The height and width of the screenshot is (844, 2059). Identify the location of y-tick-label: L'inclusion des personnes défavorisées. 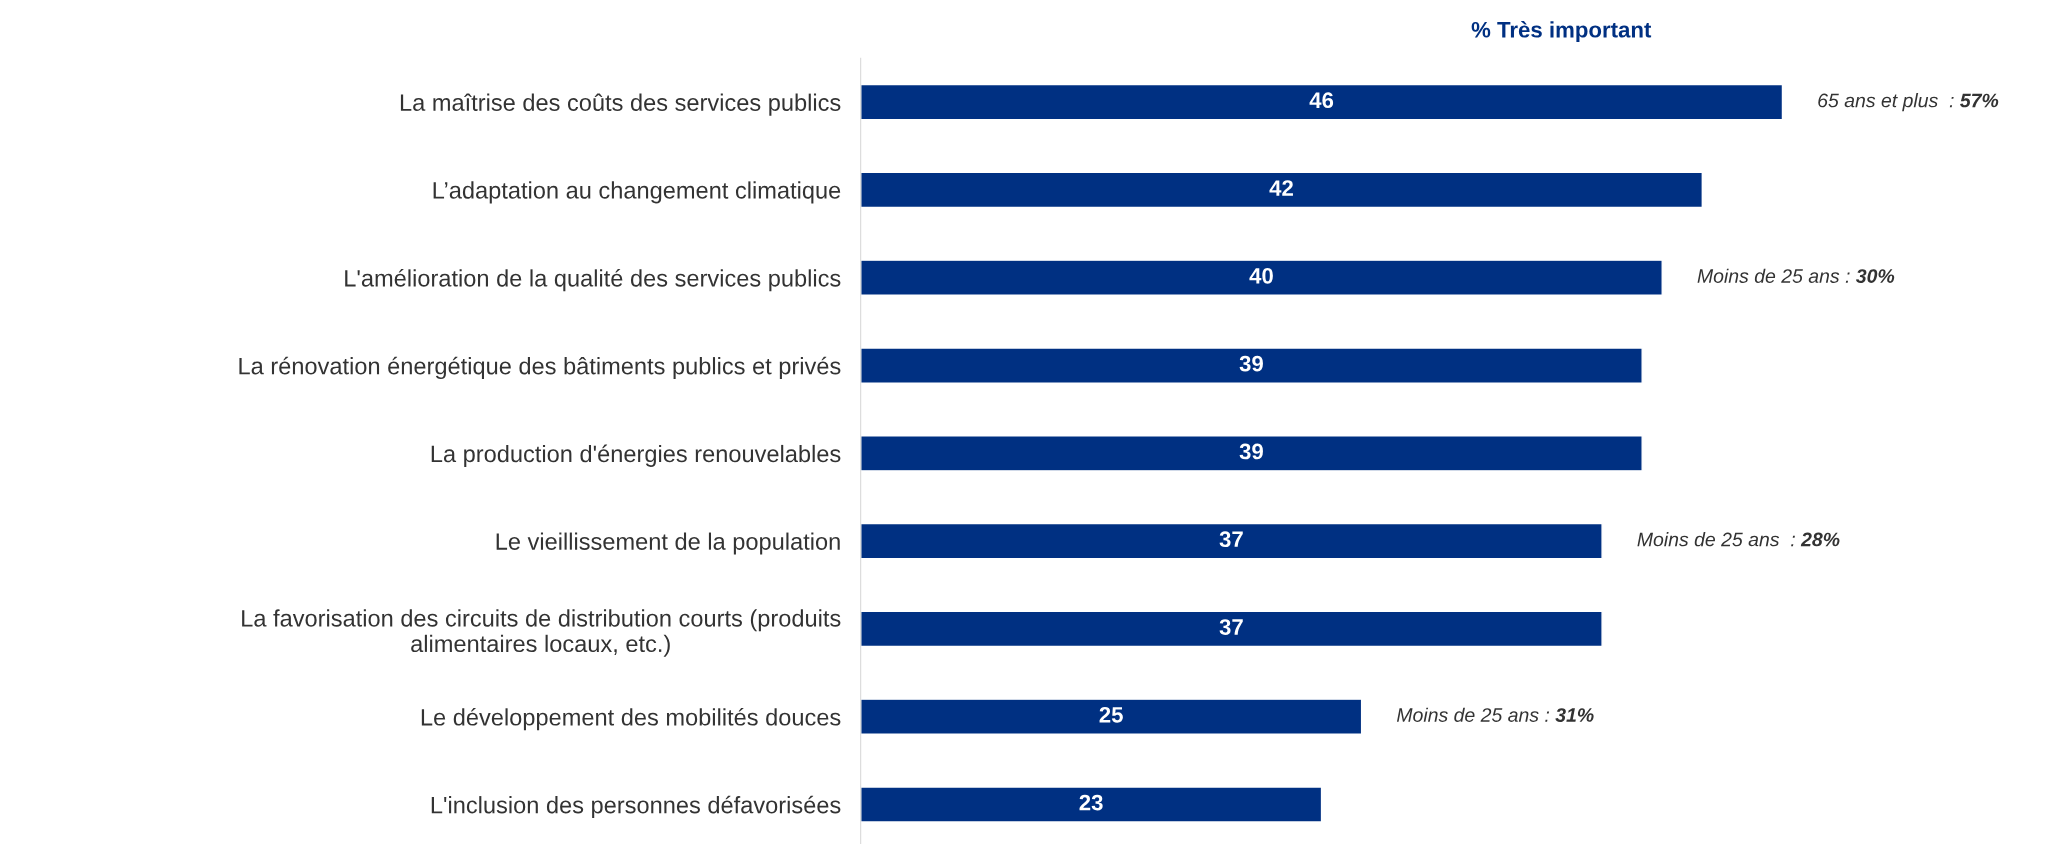
(636, 807).